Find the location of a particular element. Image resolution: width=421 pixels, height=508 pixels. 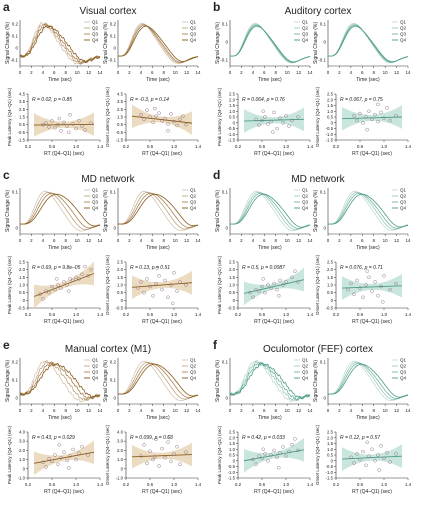

legend-label: Q1 is located at coordinates (403, 360).